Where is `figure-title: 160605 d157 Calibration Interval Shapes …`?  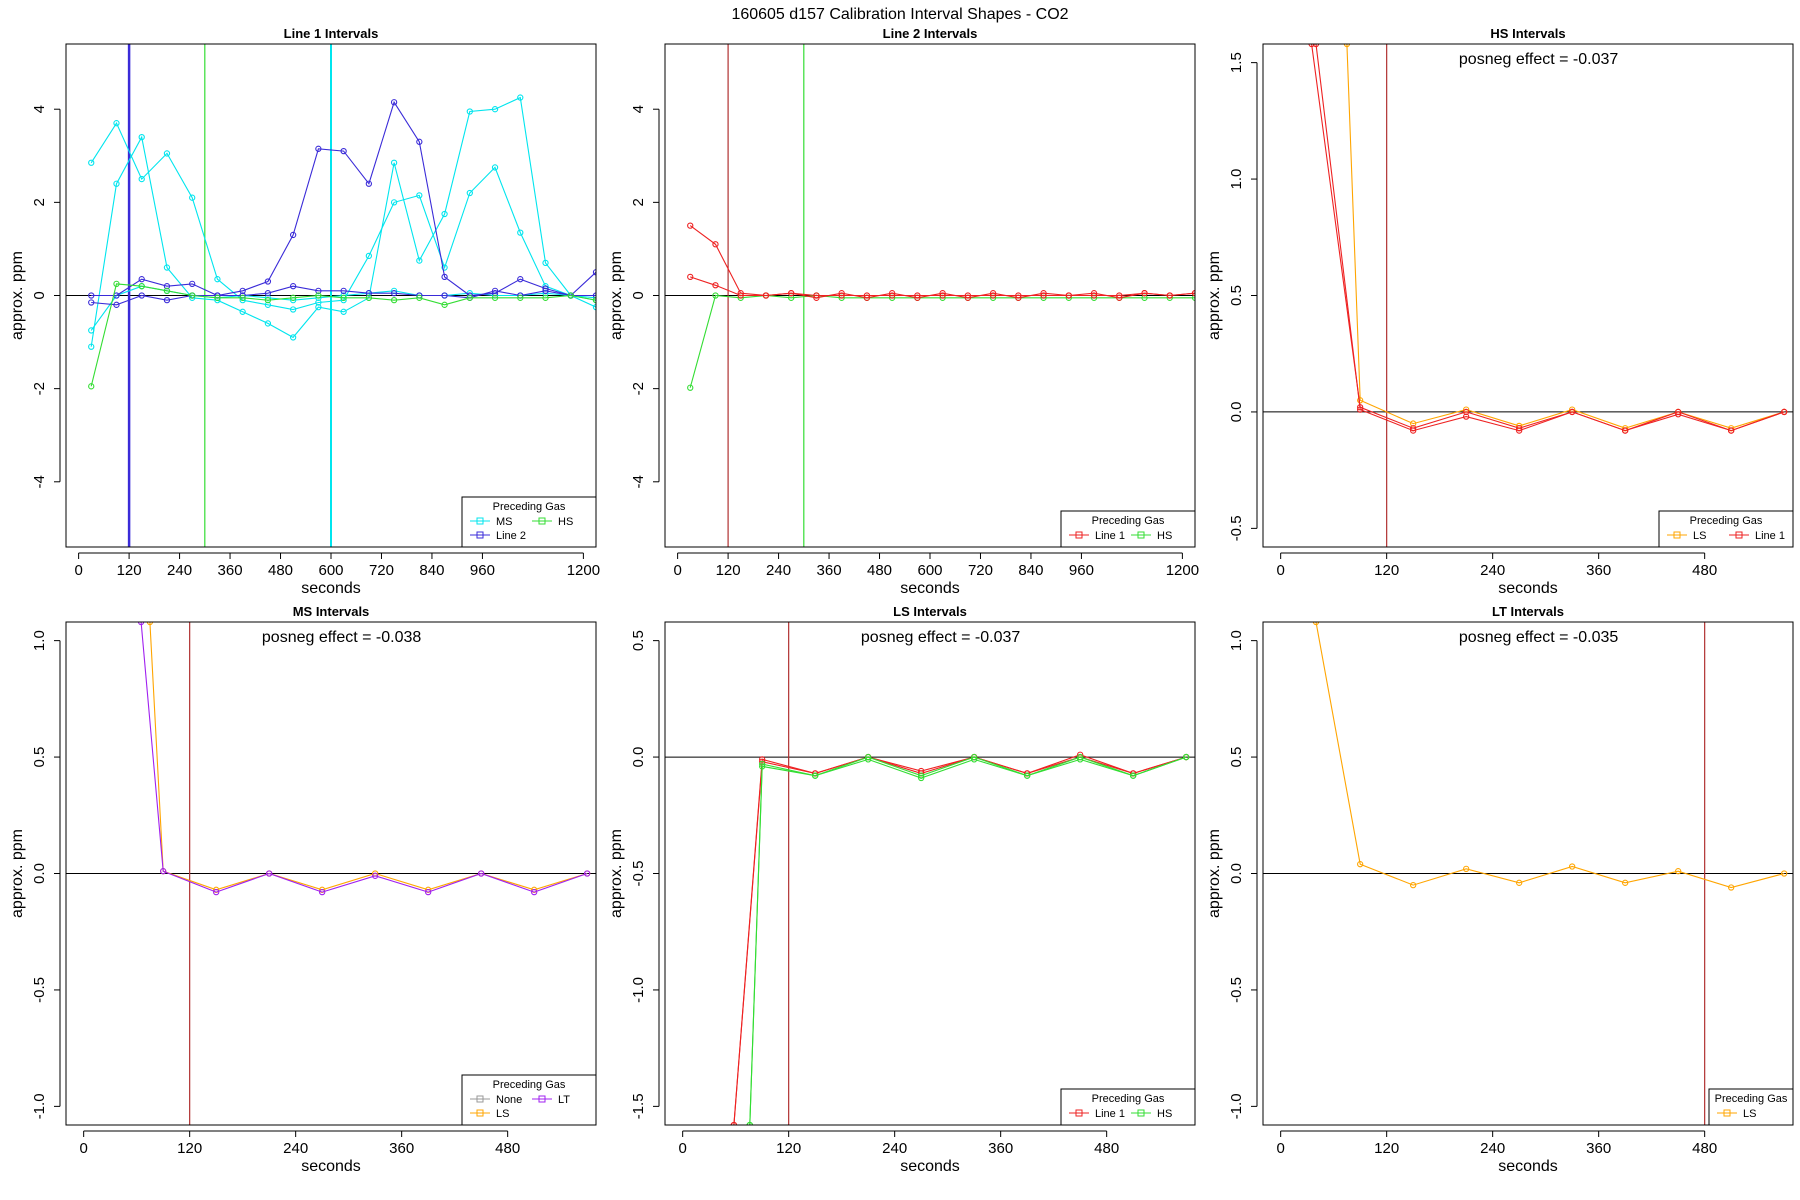 figure-title: 160605 d157 Calibration Interval Shapes … is located at coordinates (899, 14).